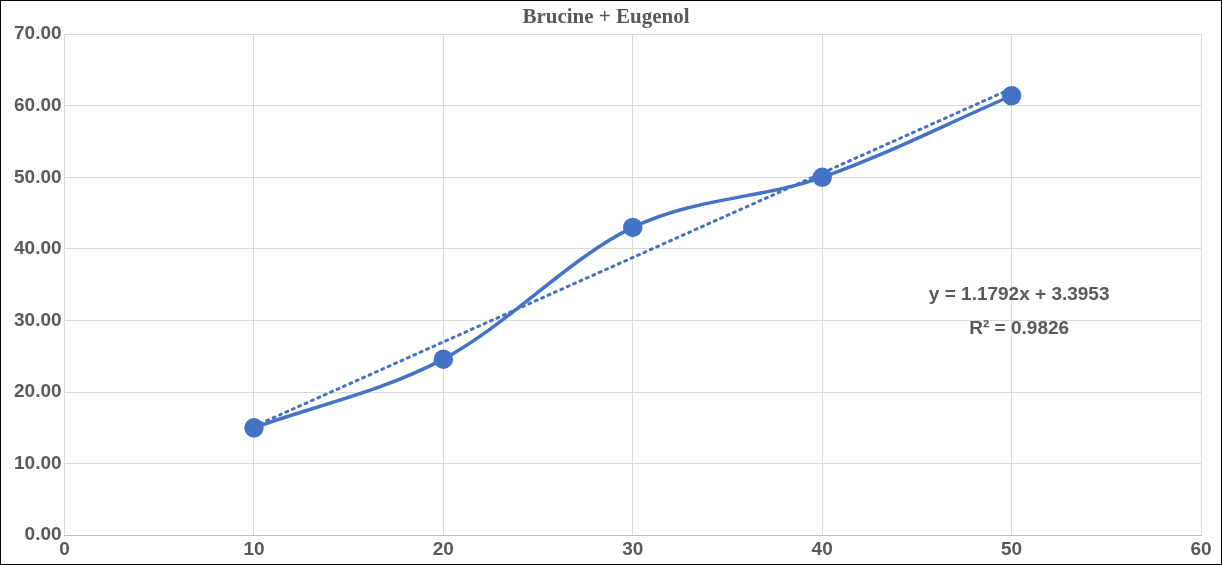  I want to click on y-tick-label: 30.00, so click(38, 319).